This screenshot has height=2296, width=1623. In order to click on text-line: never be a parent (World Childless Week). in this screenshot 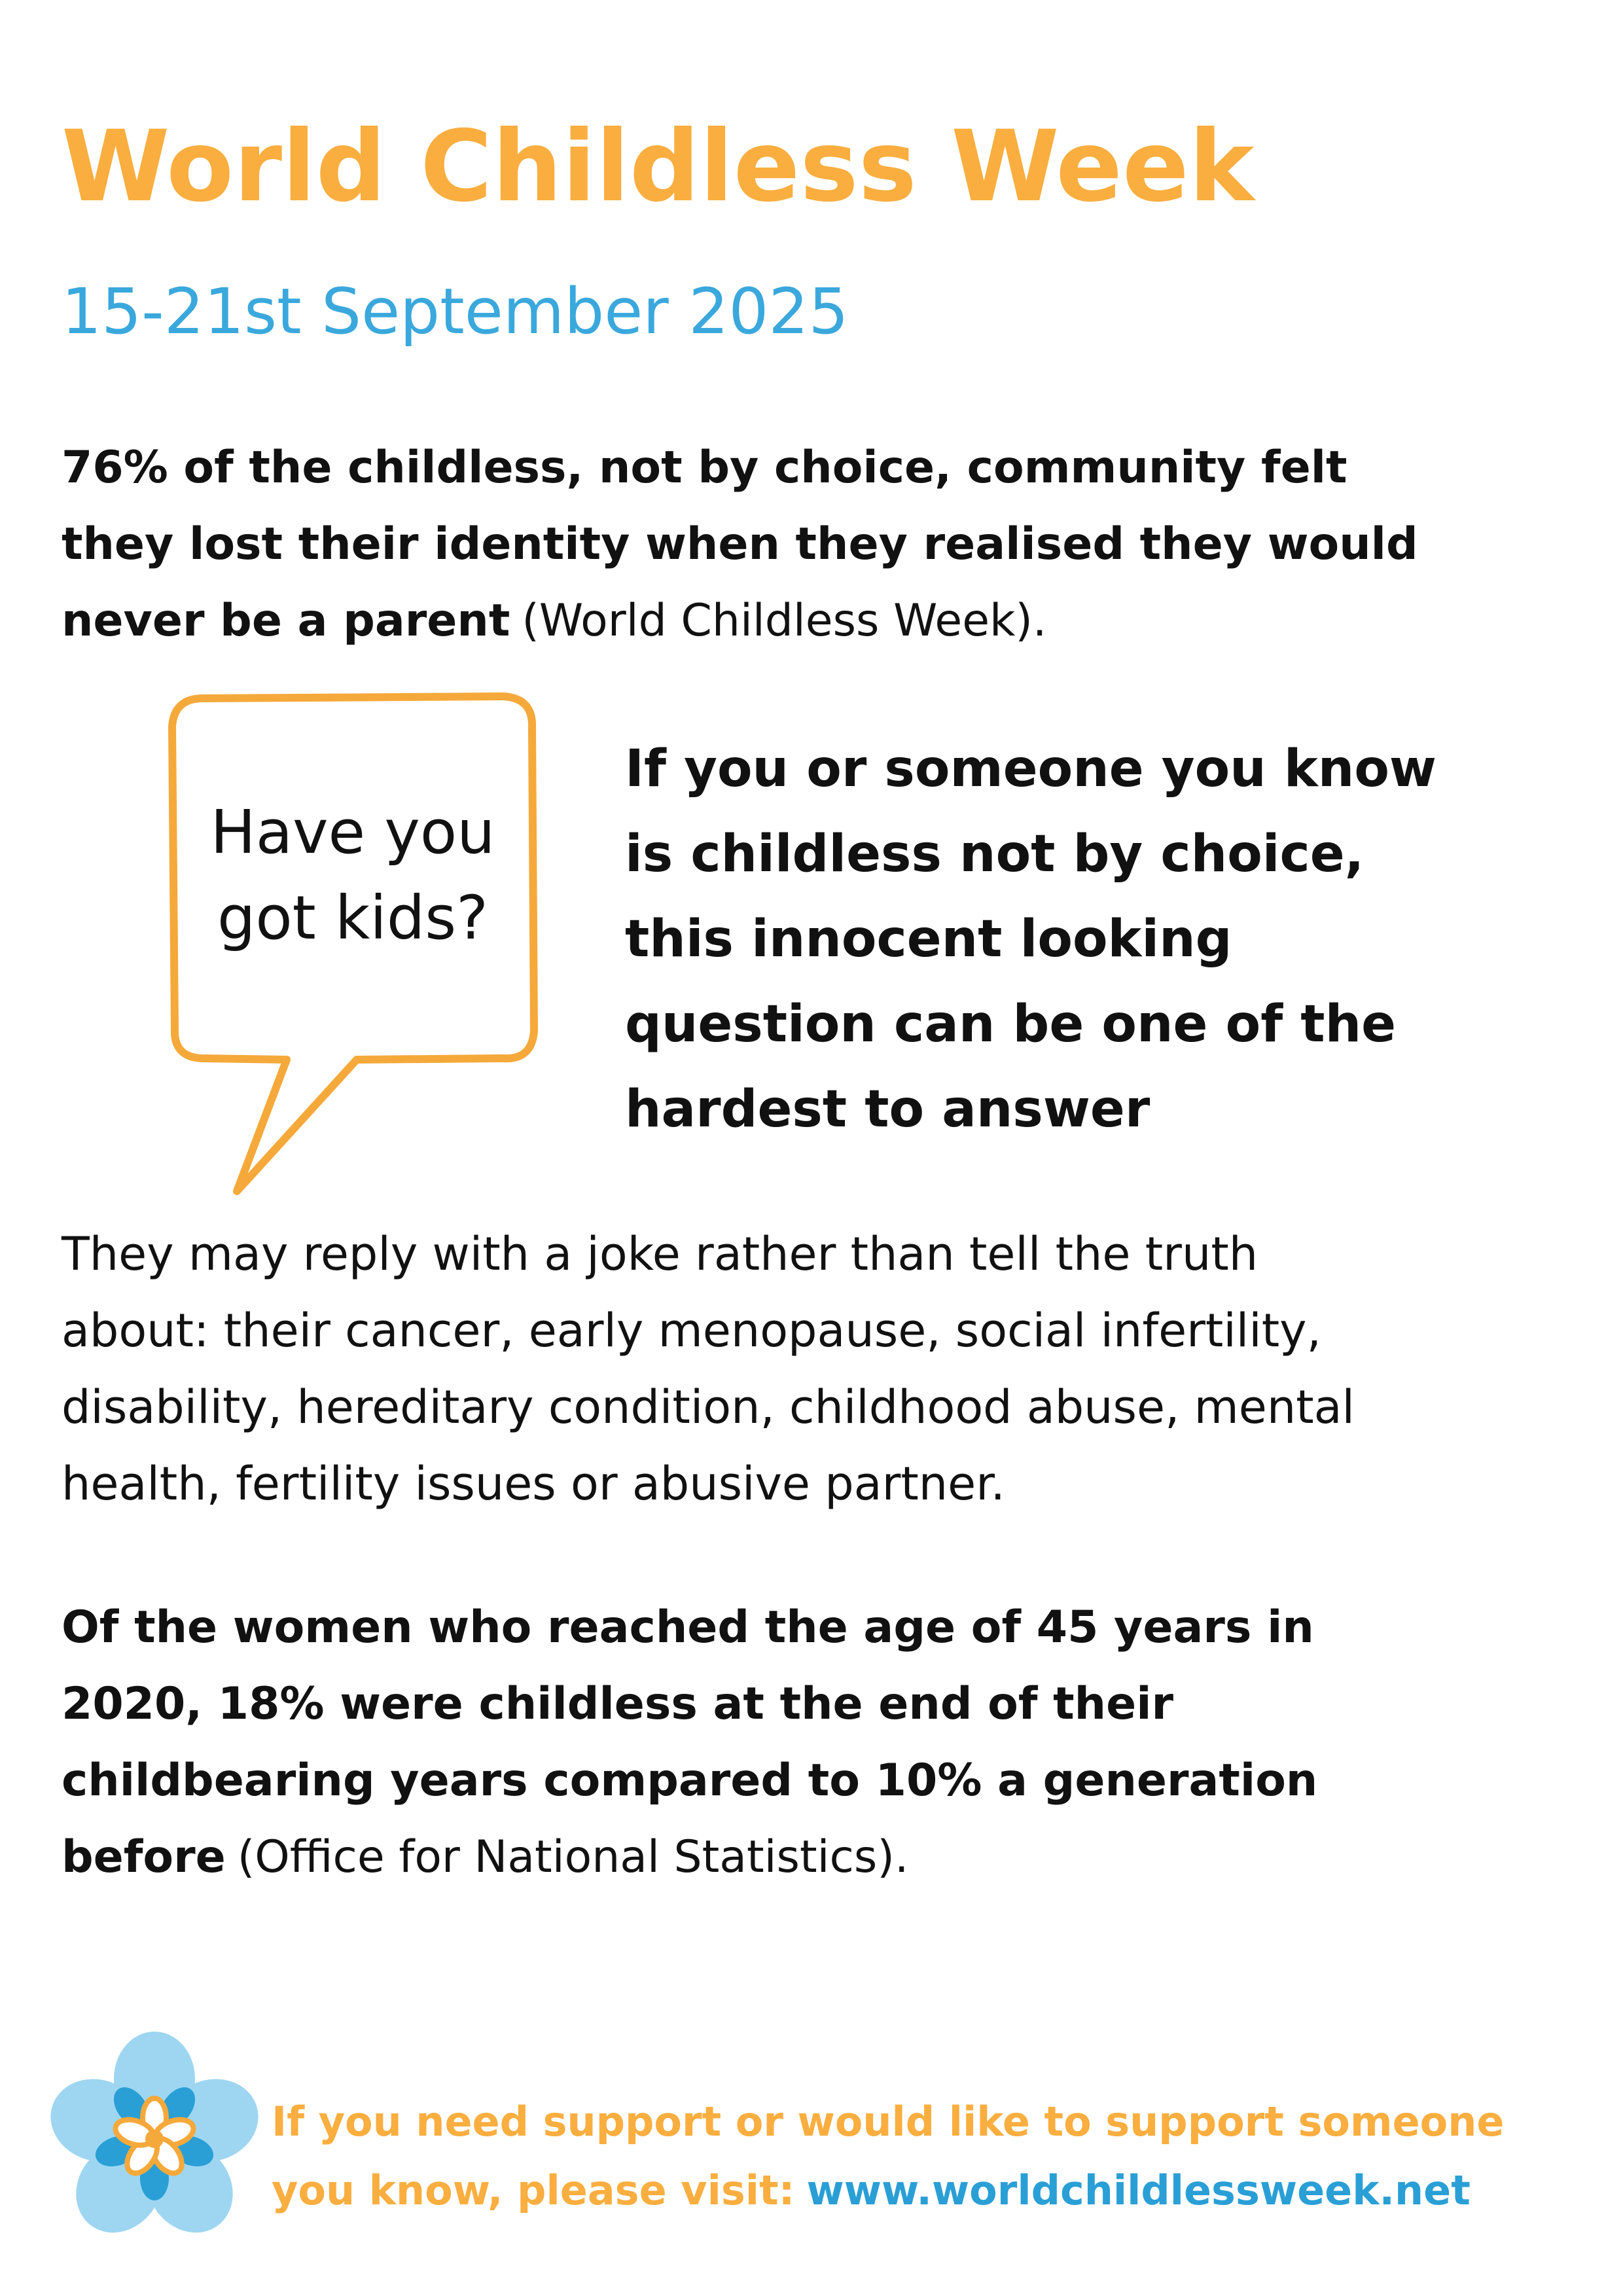, I will do `click(740, 621)`.